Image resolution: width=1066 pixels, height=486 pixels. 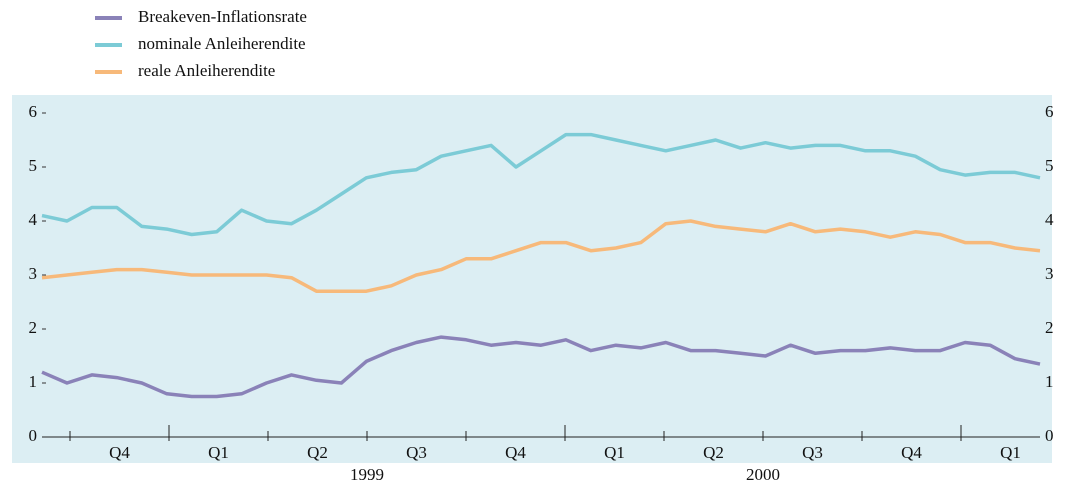 What do you see at coordinates (33, 435) in the screenshot?
I see `y-tick-label: 0` at bounding box center [33, 435].